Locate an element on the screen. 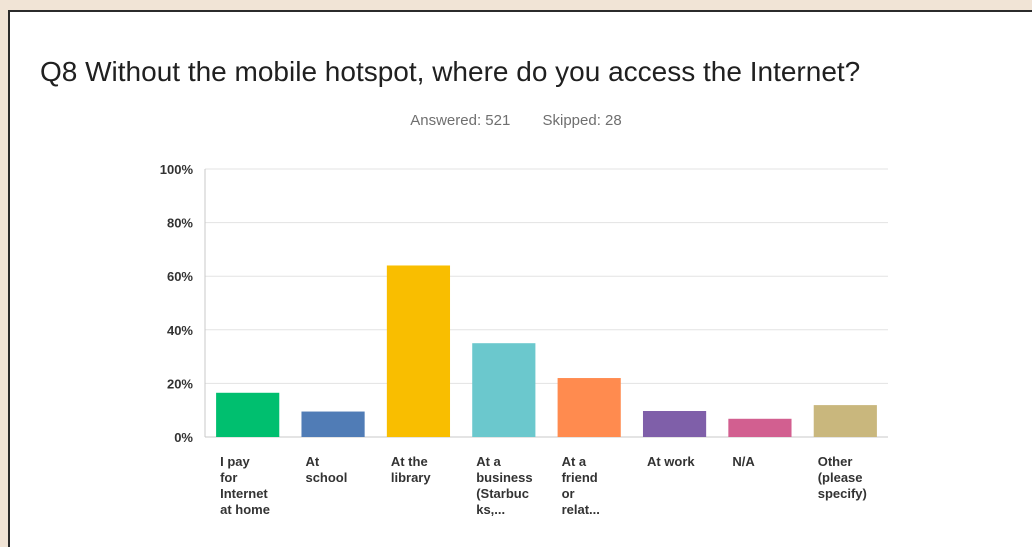 The width and height of the screenshot is (1032, 547). y-tick-label: 20% is located at coordinates (180, 383).